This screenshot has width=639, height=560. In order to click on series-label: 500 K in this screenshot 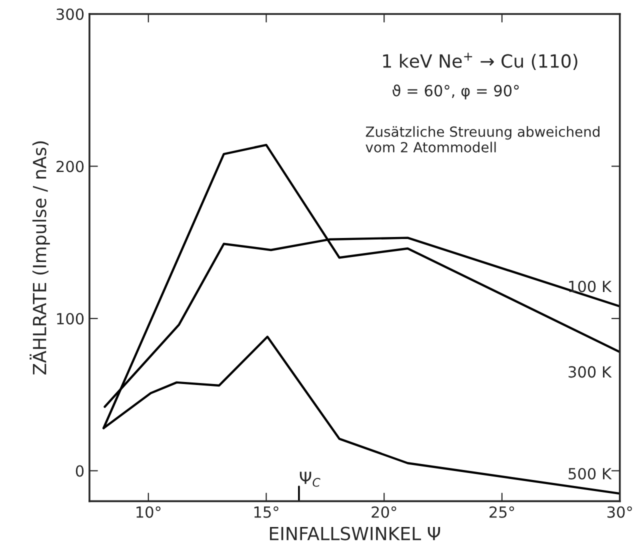, I will do `click(590, 474)`.